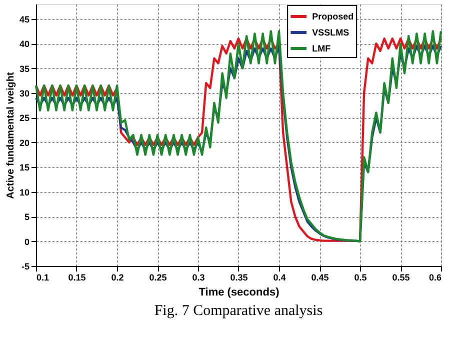 The height and width of the screenshot is (339, 474). What do you see at coordinates (24, 143) in the screenshot?
I see `y-tick-label: 20` at bounding box center [24, 143].